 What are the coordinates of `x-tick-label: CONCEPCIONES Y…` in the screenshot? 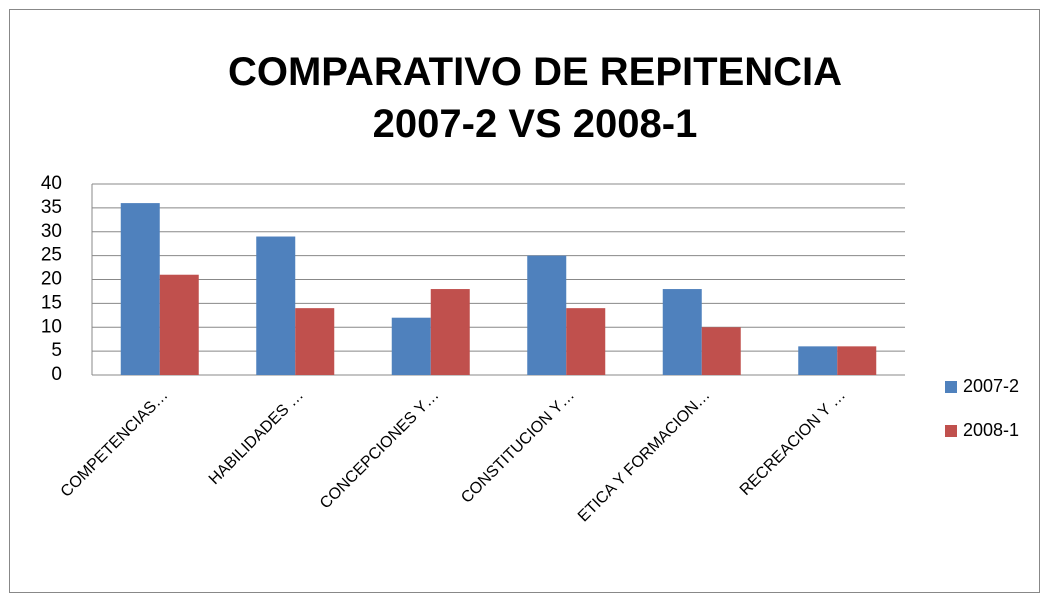 It's located at (380, 450).